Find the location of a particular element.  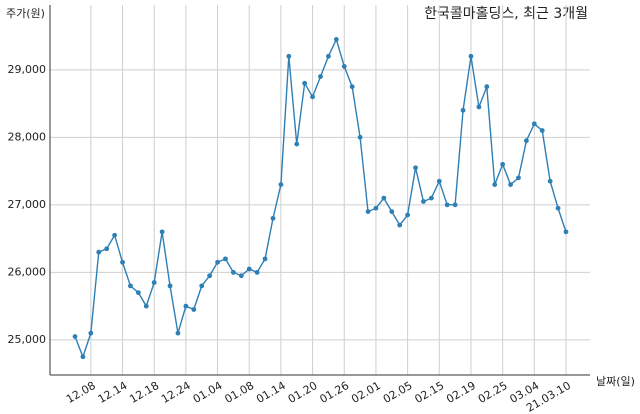

y-tick-label: 27,000 is located at coordinates (27, 204).